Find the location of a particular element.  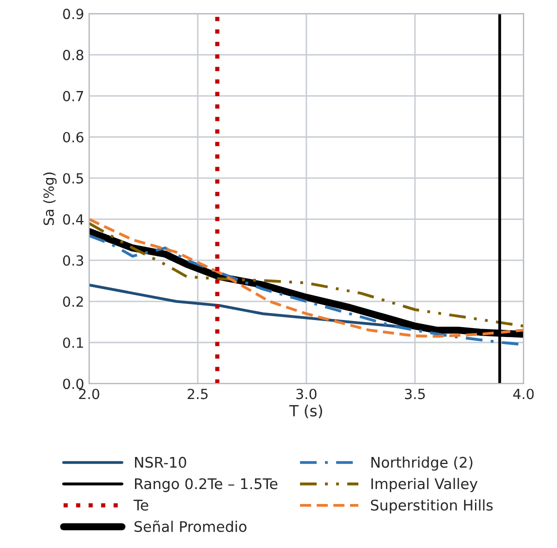

legend-label: Superstition Hills is located at coordinates (431, 506).